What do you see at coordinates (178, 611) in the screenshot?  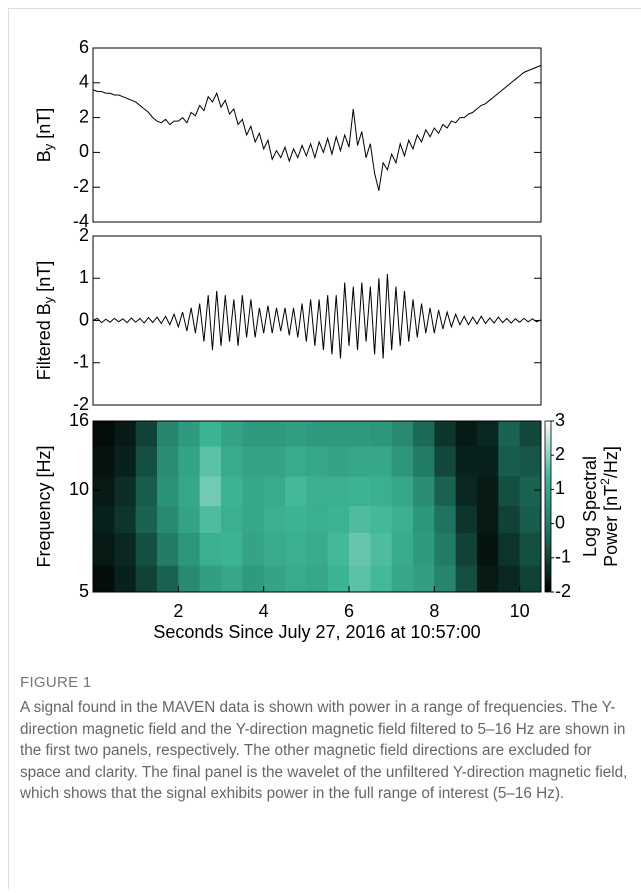 I see `x-tick-label: 2` at bounding box center [178, 611].